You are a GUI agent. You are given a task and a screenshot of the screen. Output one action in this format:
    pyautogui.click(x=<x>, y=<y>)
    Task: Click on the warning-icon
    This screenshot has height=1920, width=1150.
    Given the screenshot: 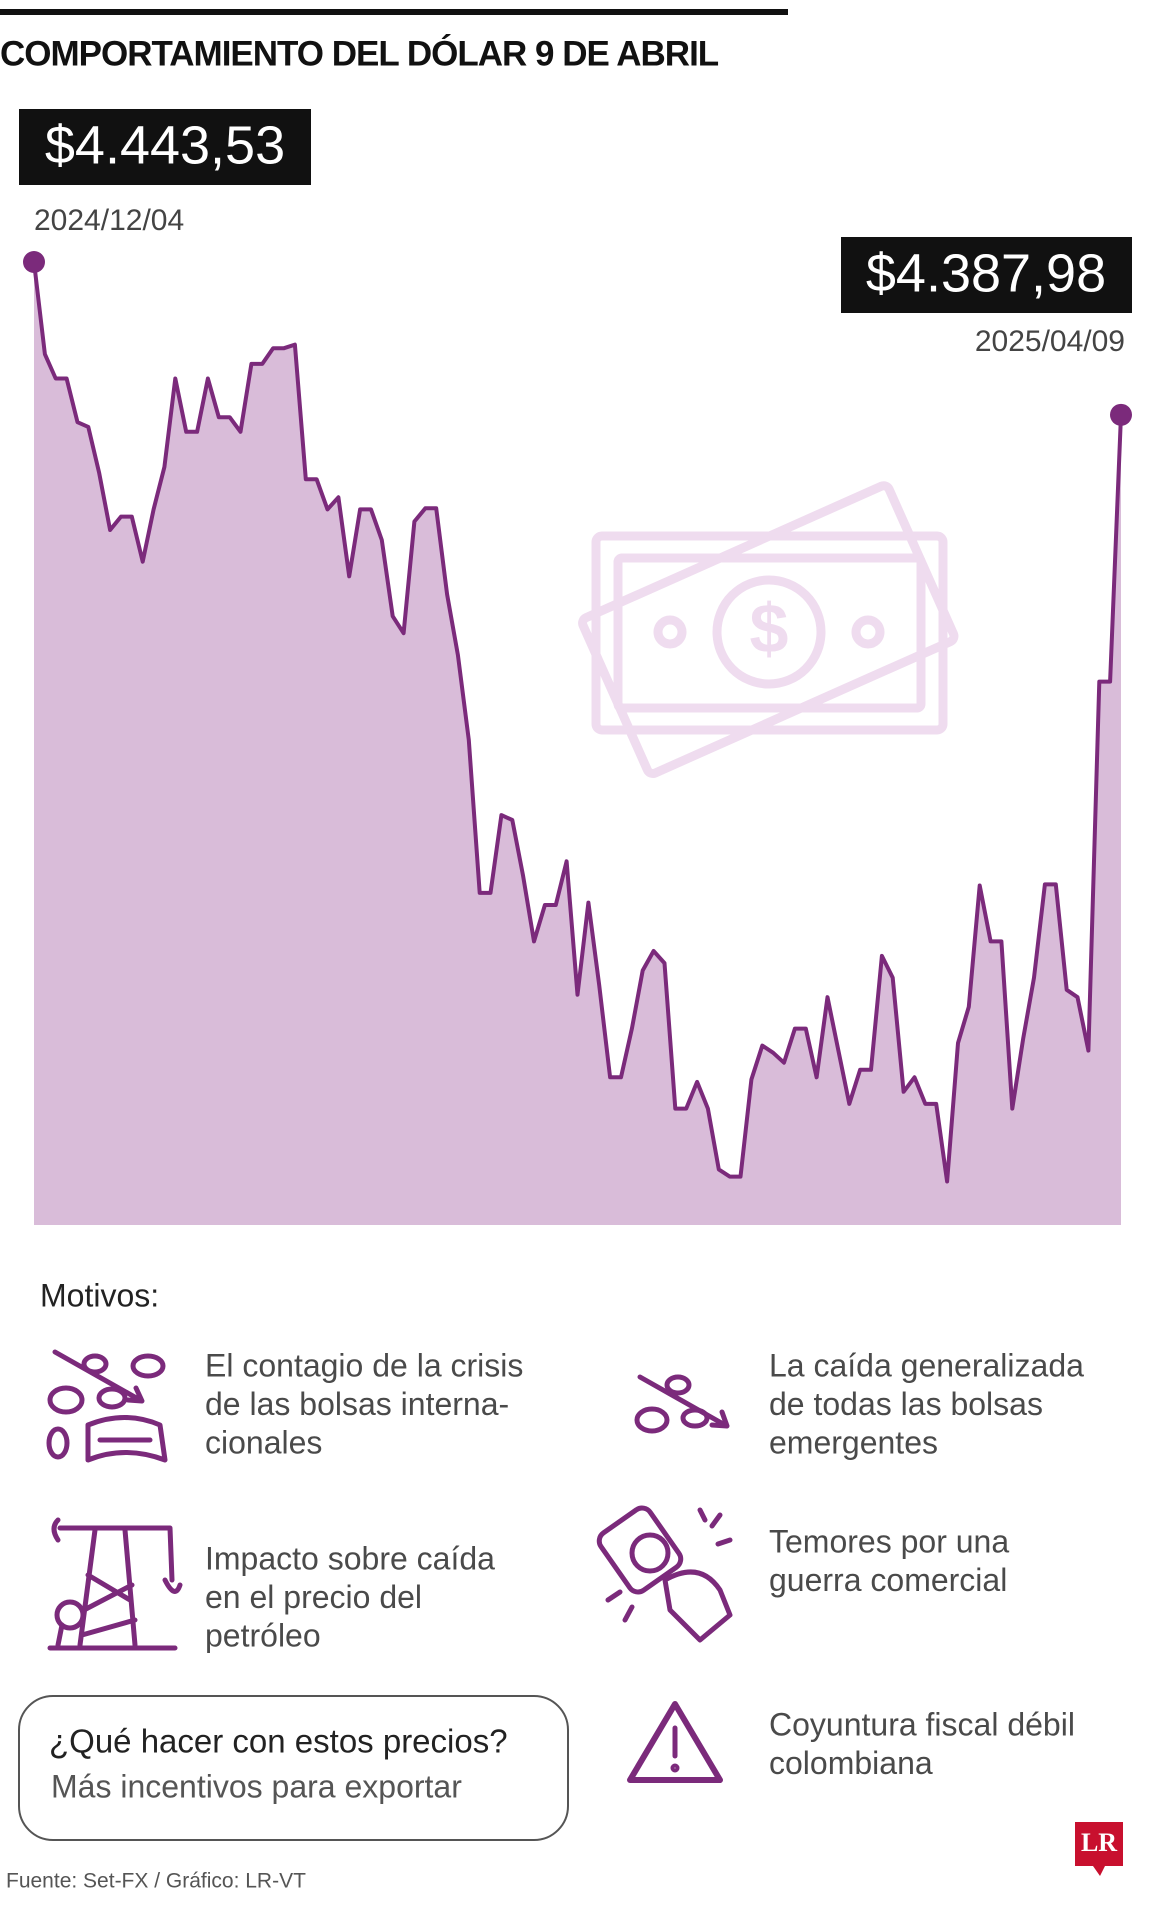 What is the action you would take?
    pyautogui.click(x=675, y=1742)
    